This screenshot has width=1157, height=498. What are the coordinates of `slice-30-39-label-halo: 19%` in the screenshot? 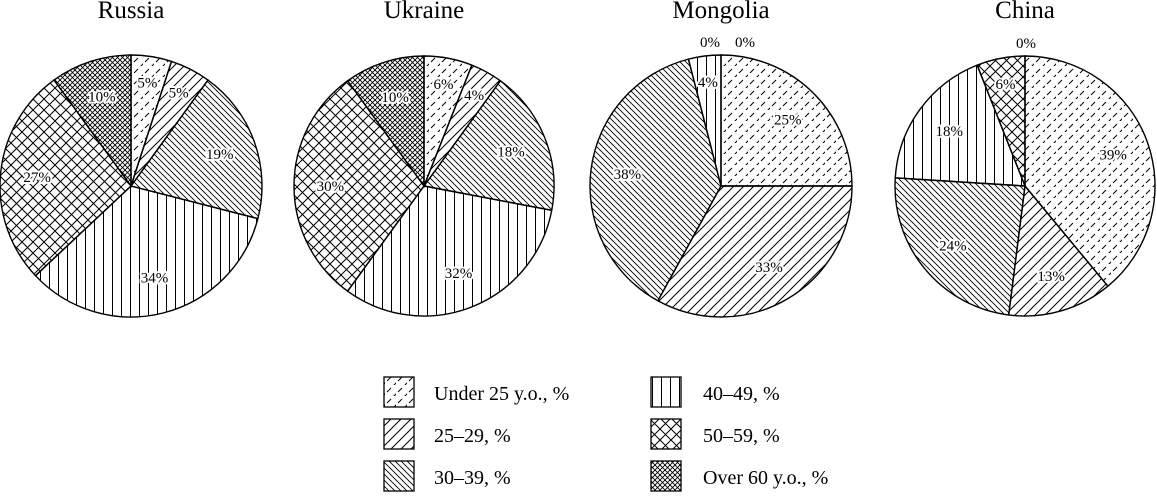 It's located at (220, 155).